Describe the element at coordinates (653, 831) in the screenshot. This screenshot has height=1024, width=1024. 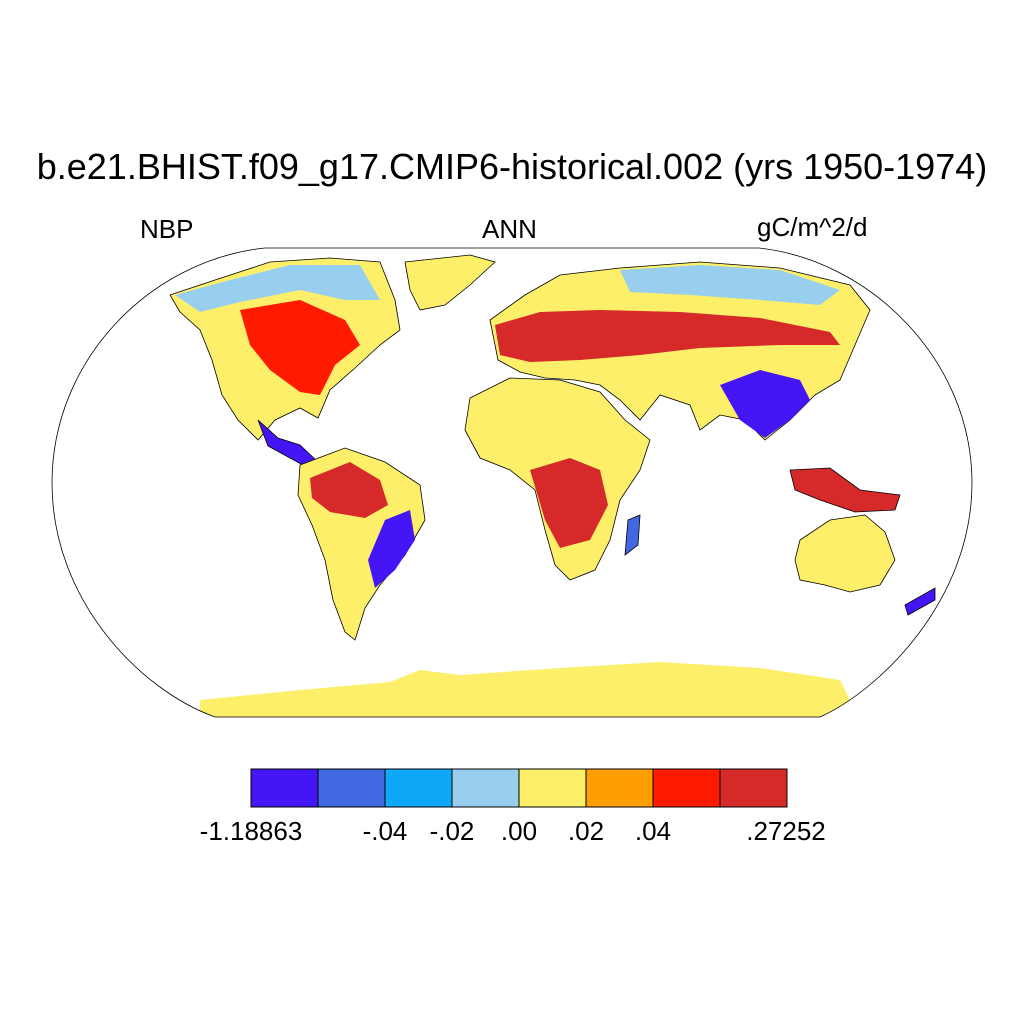
I see `colorbar-label-5: .04` at that location.